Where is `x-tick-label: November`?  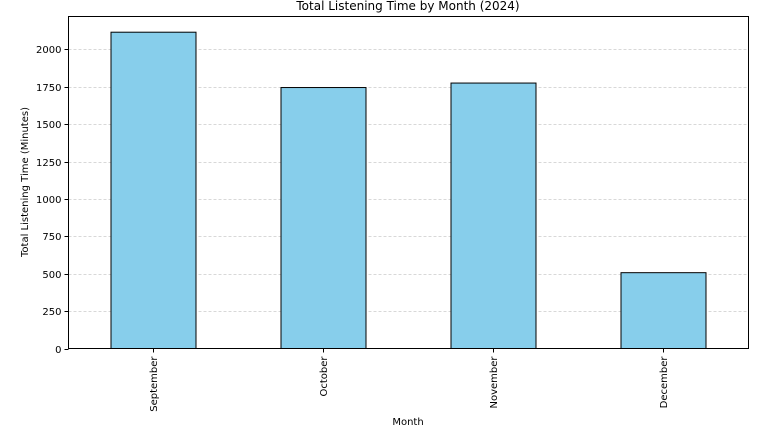 x-tick-label: November is located at coordinates (494, 382).